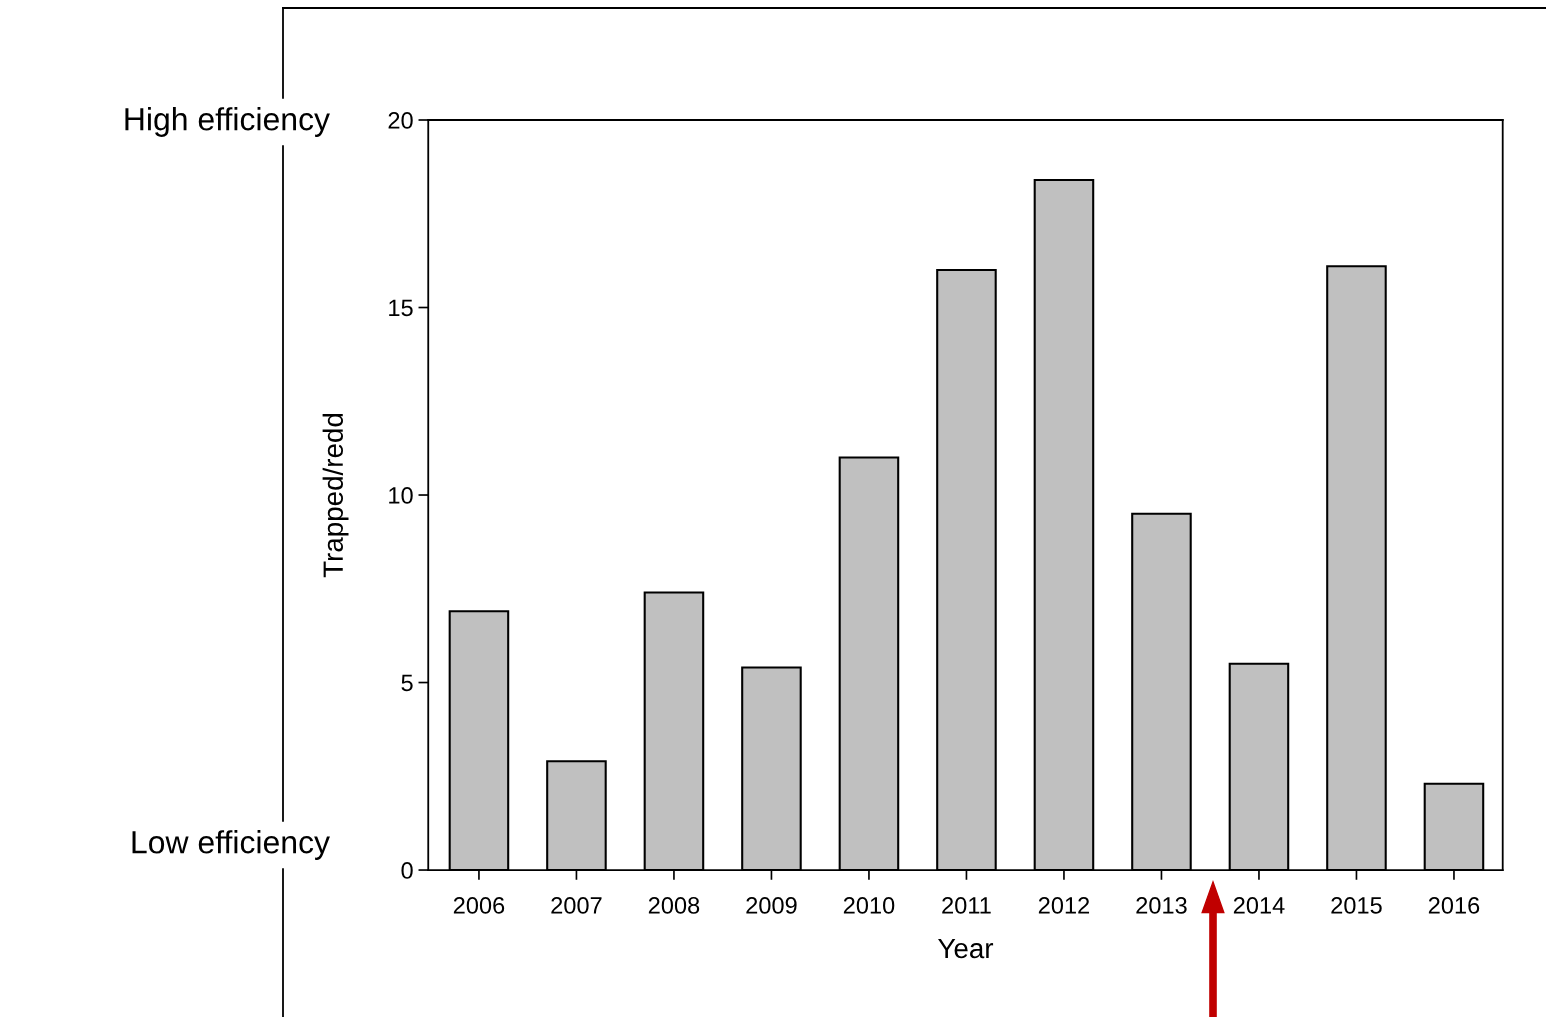 Image resolution: width=1546 pixels, height=1017 pixels. I want to click on x-tick-label: 2014, so click(1259, 905).